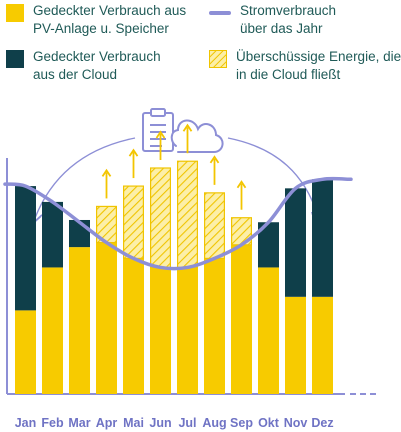  What do you see at coordinates (197, 136) in the screenshot?
I see `cloud-icon` at bounding box center [197, 136].